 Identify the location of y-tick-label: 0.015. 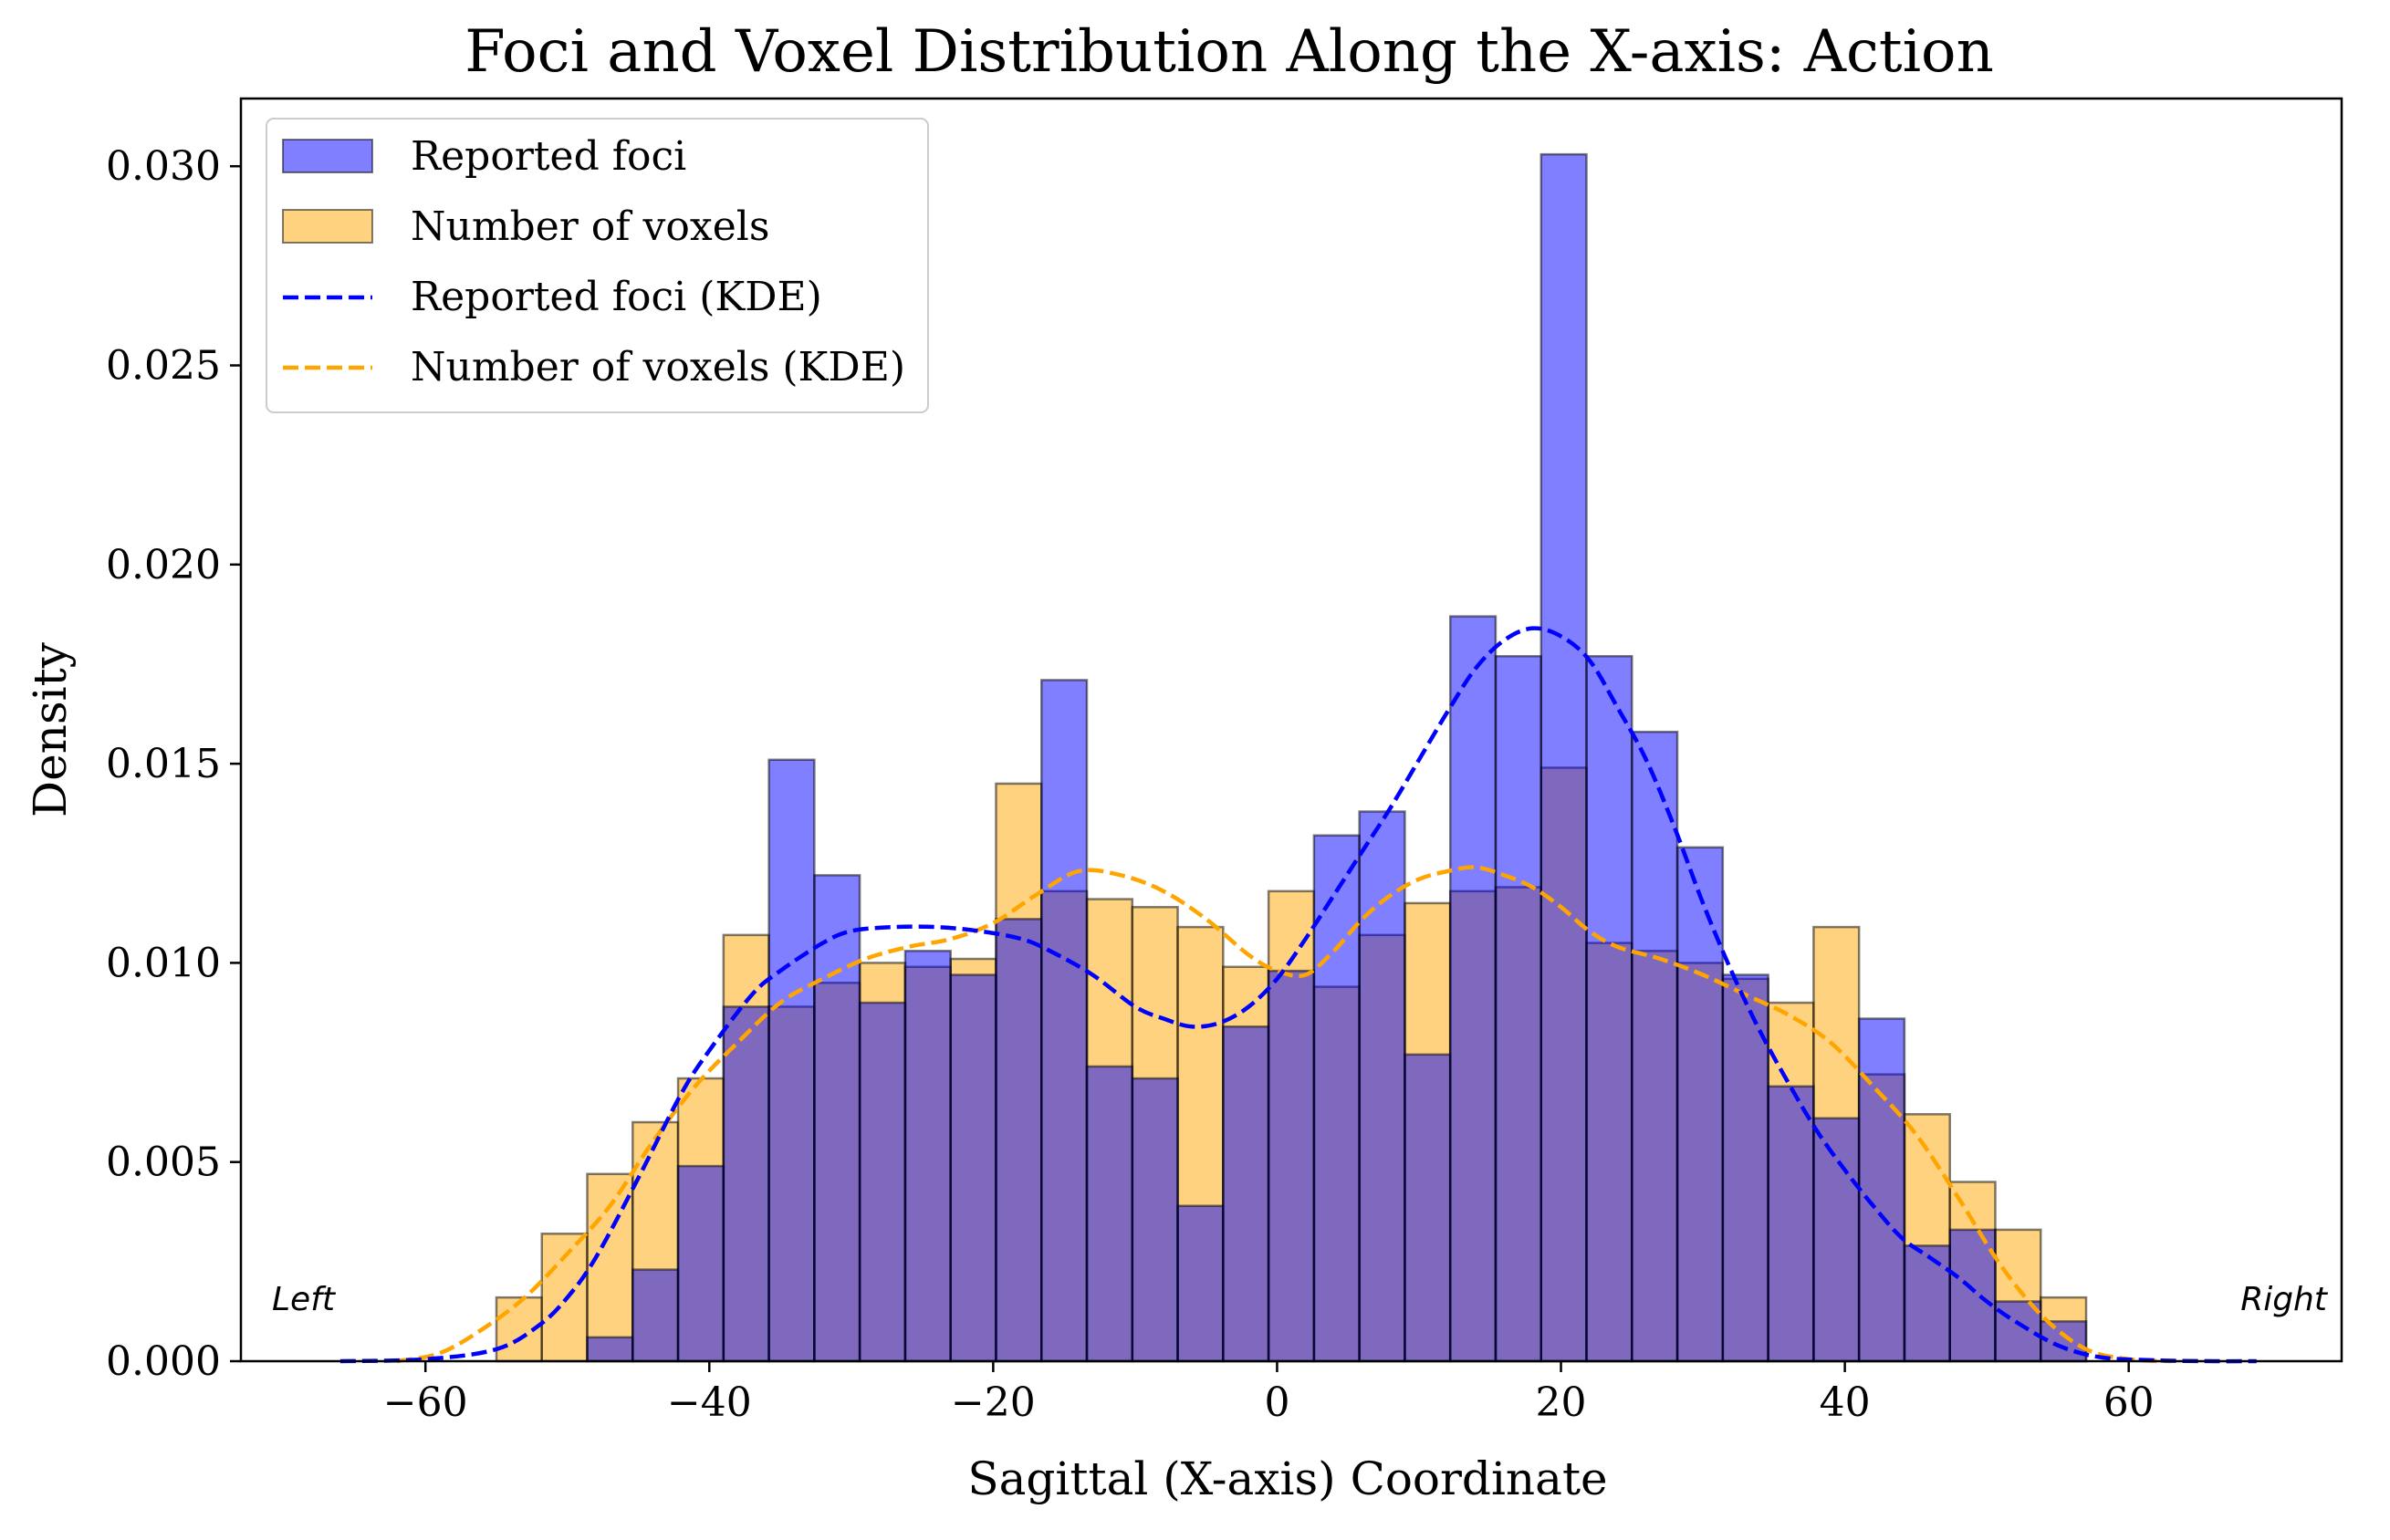
(163, 764).